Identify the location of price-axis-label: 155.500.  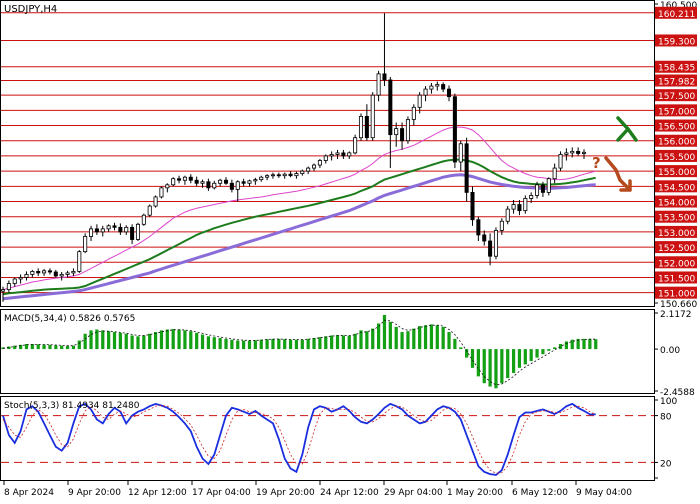
(676, 158).